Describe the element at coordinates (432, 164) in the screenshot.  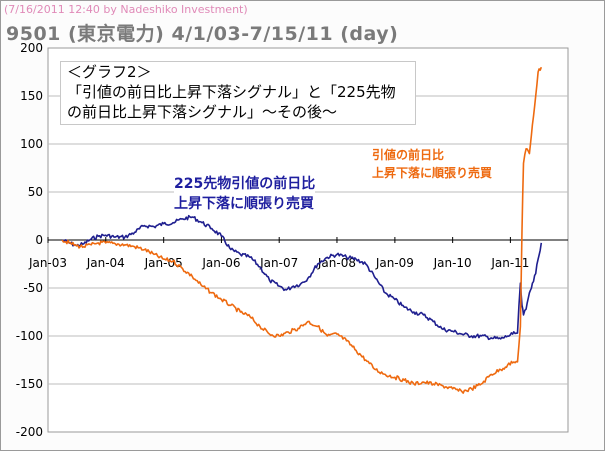
I see `orange-series-annotation: 引値の前日比 上昇下落に順張り売買` at that location.